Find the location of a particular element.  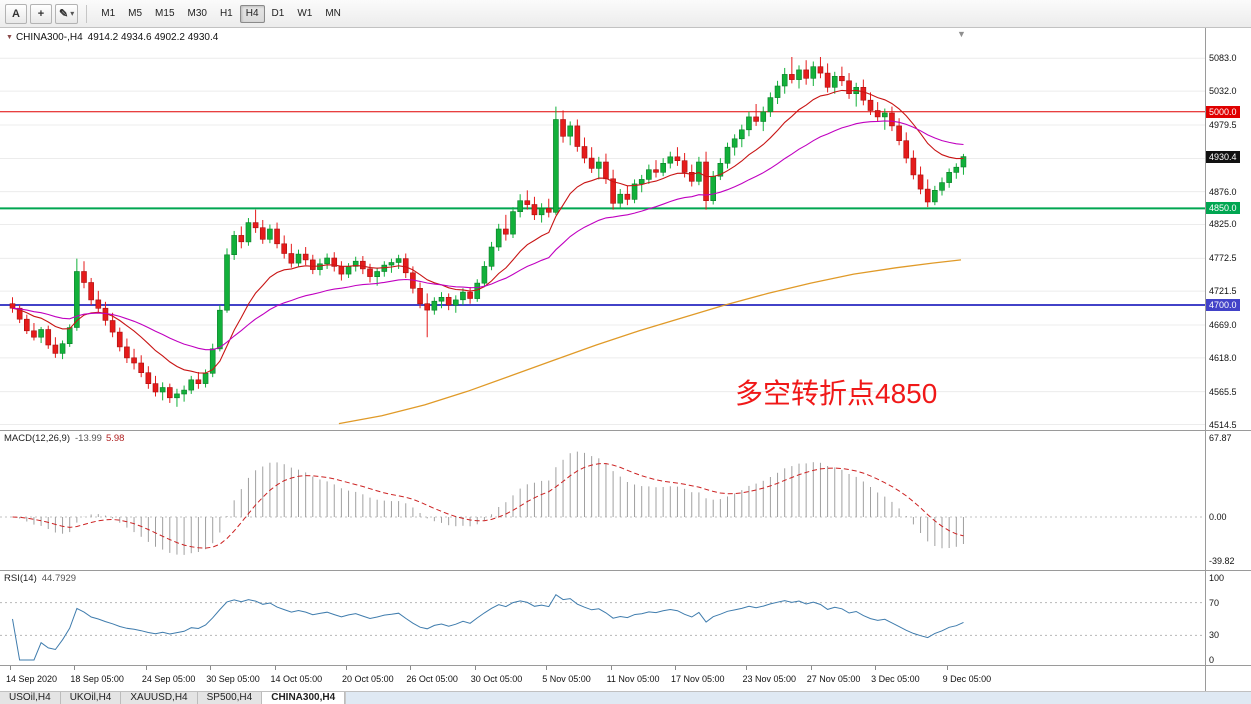

macd-main-value: -13.99 is located at coordinates (88, 438).